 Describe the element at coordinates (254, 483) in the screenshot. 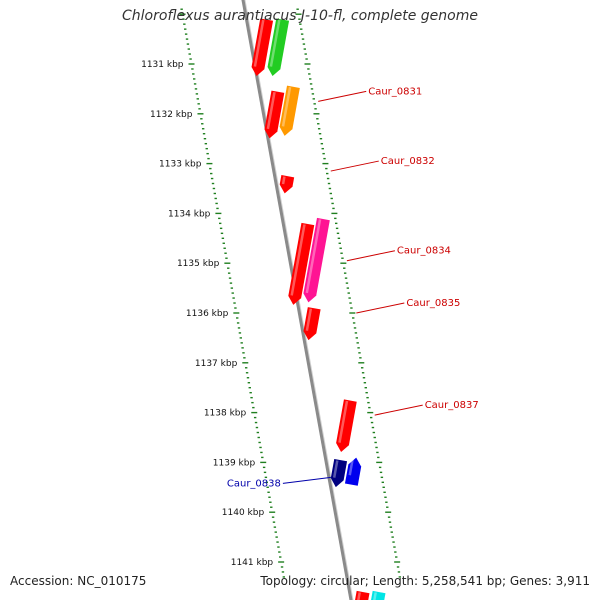

I see `gene-label: Caur_0838` at that location.